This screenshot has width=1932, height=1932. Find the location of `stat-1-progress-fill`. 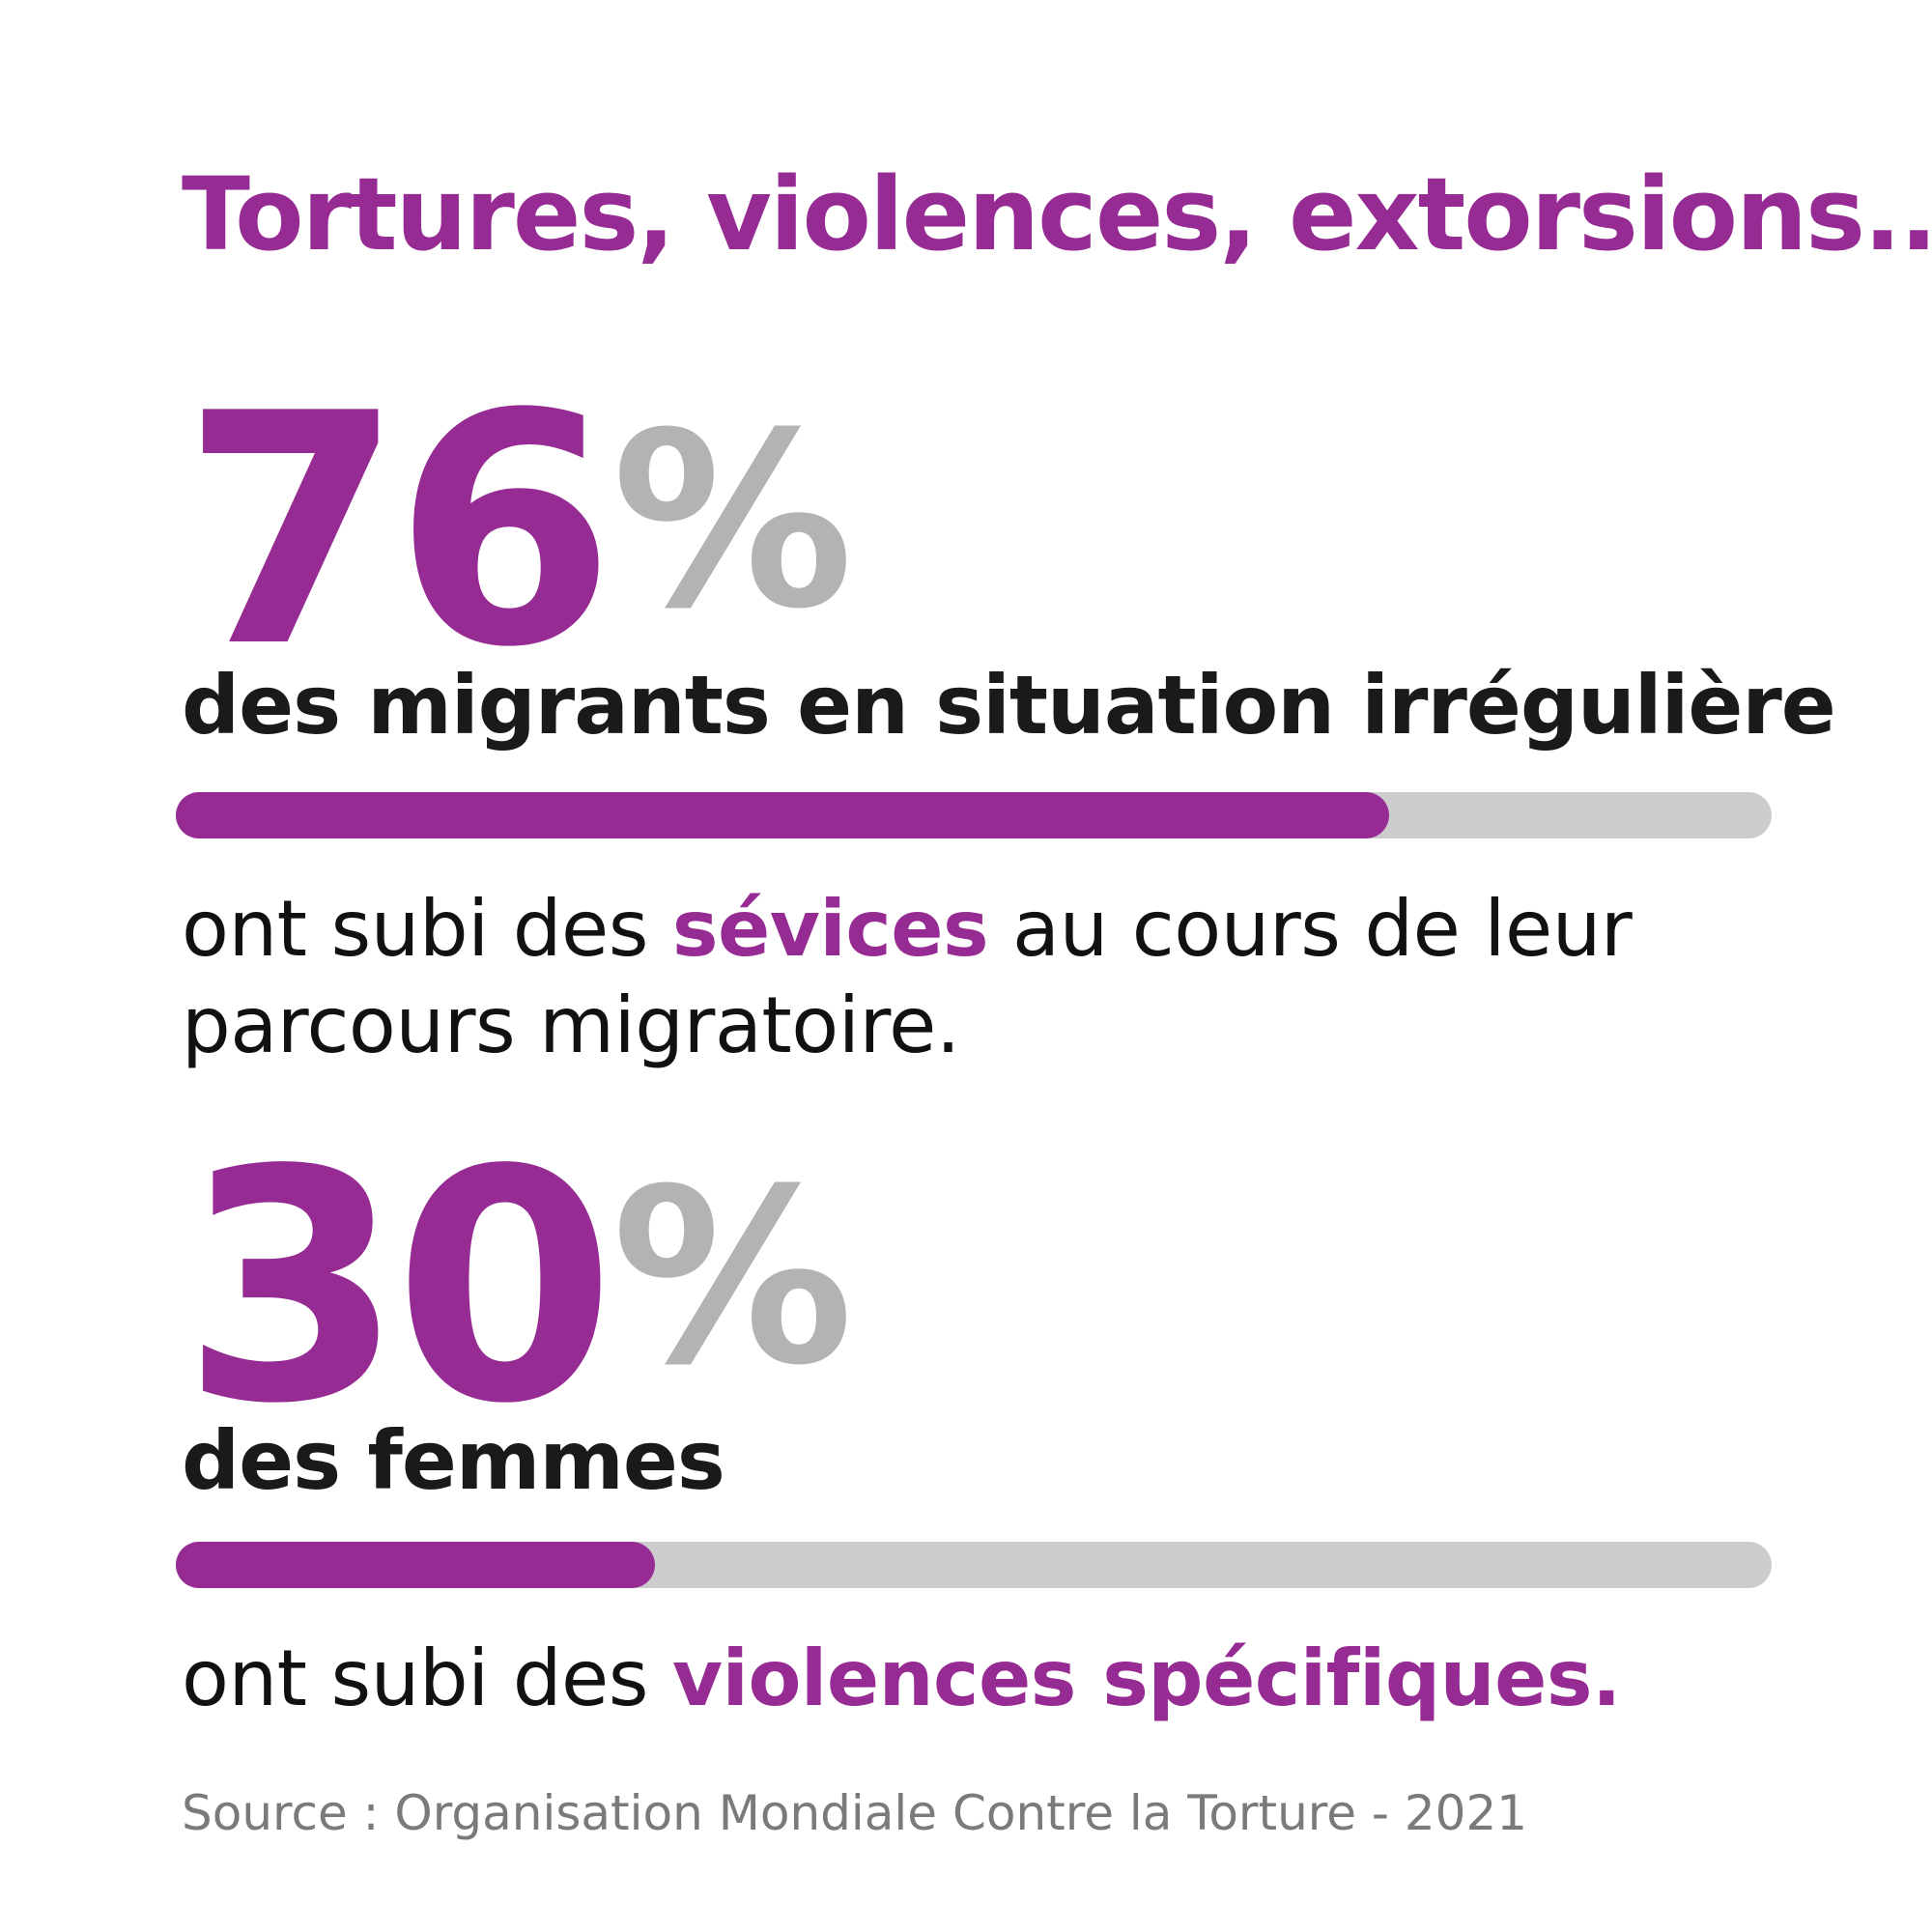

stat-1-progress-fill is located at coordinates (782, 815).